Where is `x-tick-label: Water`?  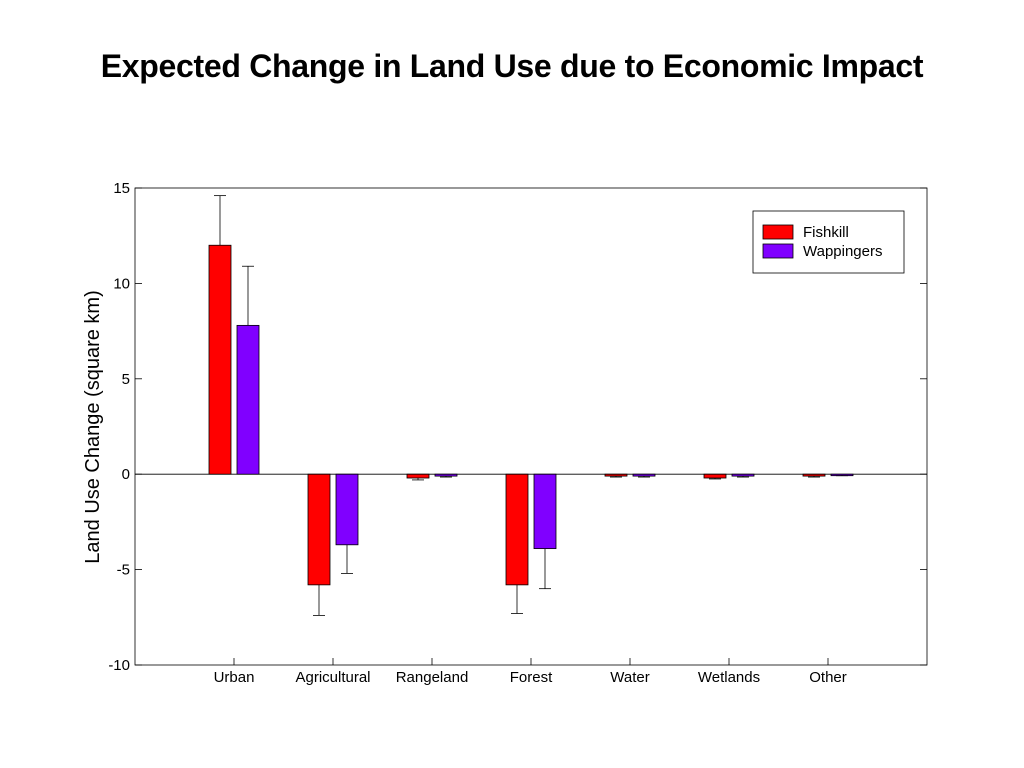 x-tick-label: Water is located at coordinates (629, 677).